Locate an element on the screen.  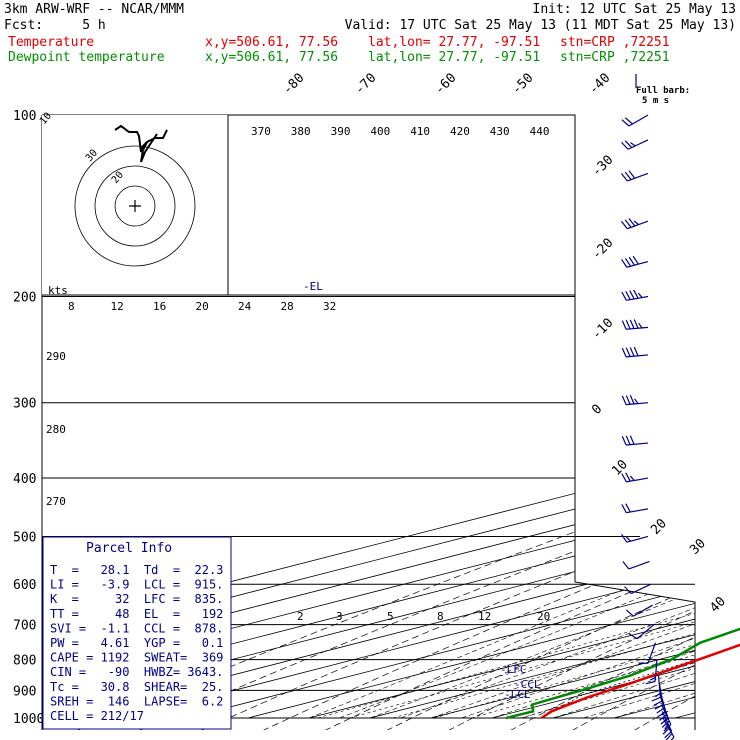
hodograph-speed-label: 8 is located at coordinates (71, 306).